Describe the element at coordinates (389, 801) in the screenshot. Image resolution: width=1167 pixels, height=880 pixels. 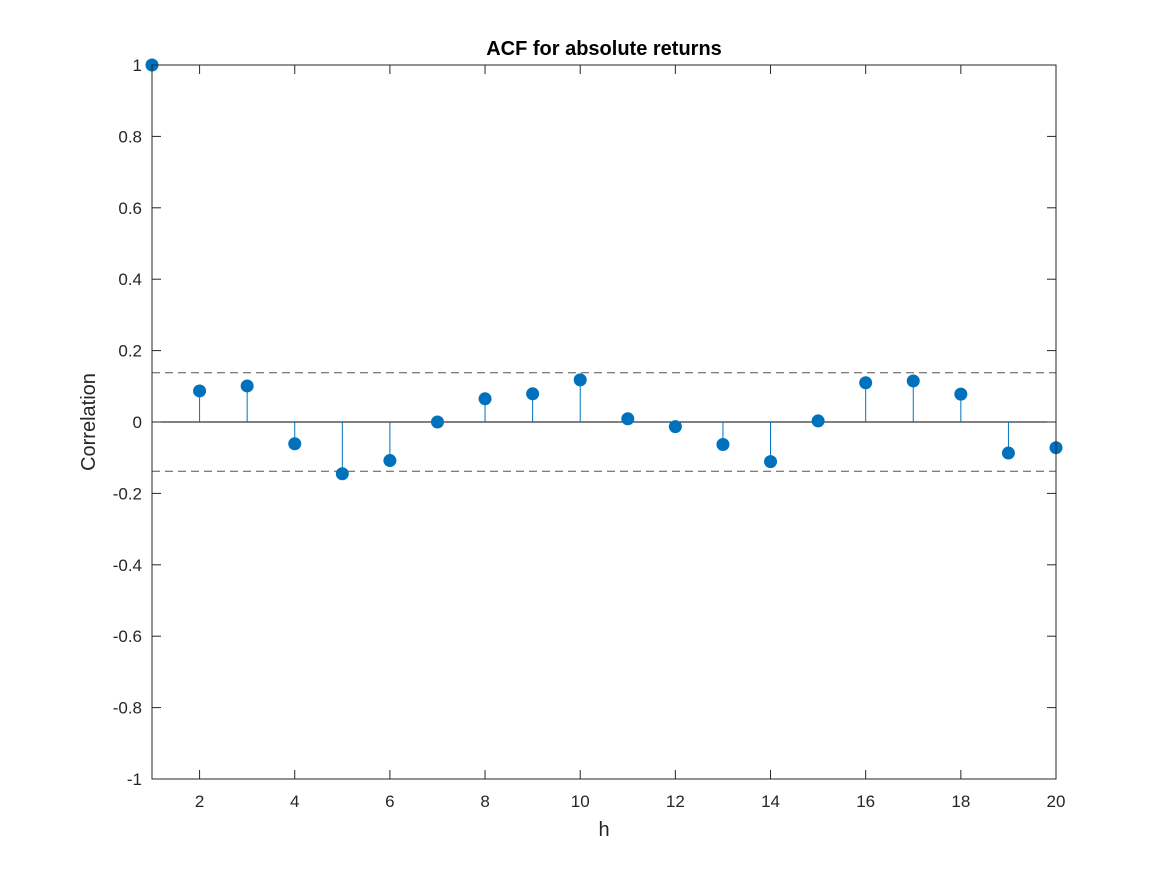
I see `x-tick-label: 6` at that location.